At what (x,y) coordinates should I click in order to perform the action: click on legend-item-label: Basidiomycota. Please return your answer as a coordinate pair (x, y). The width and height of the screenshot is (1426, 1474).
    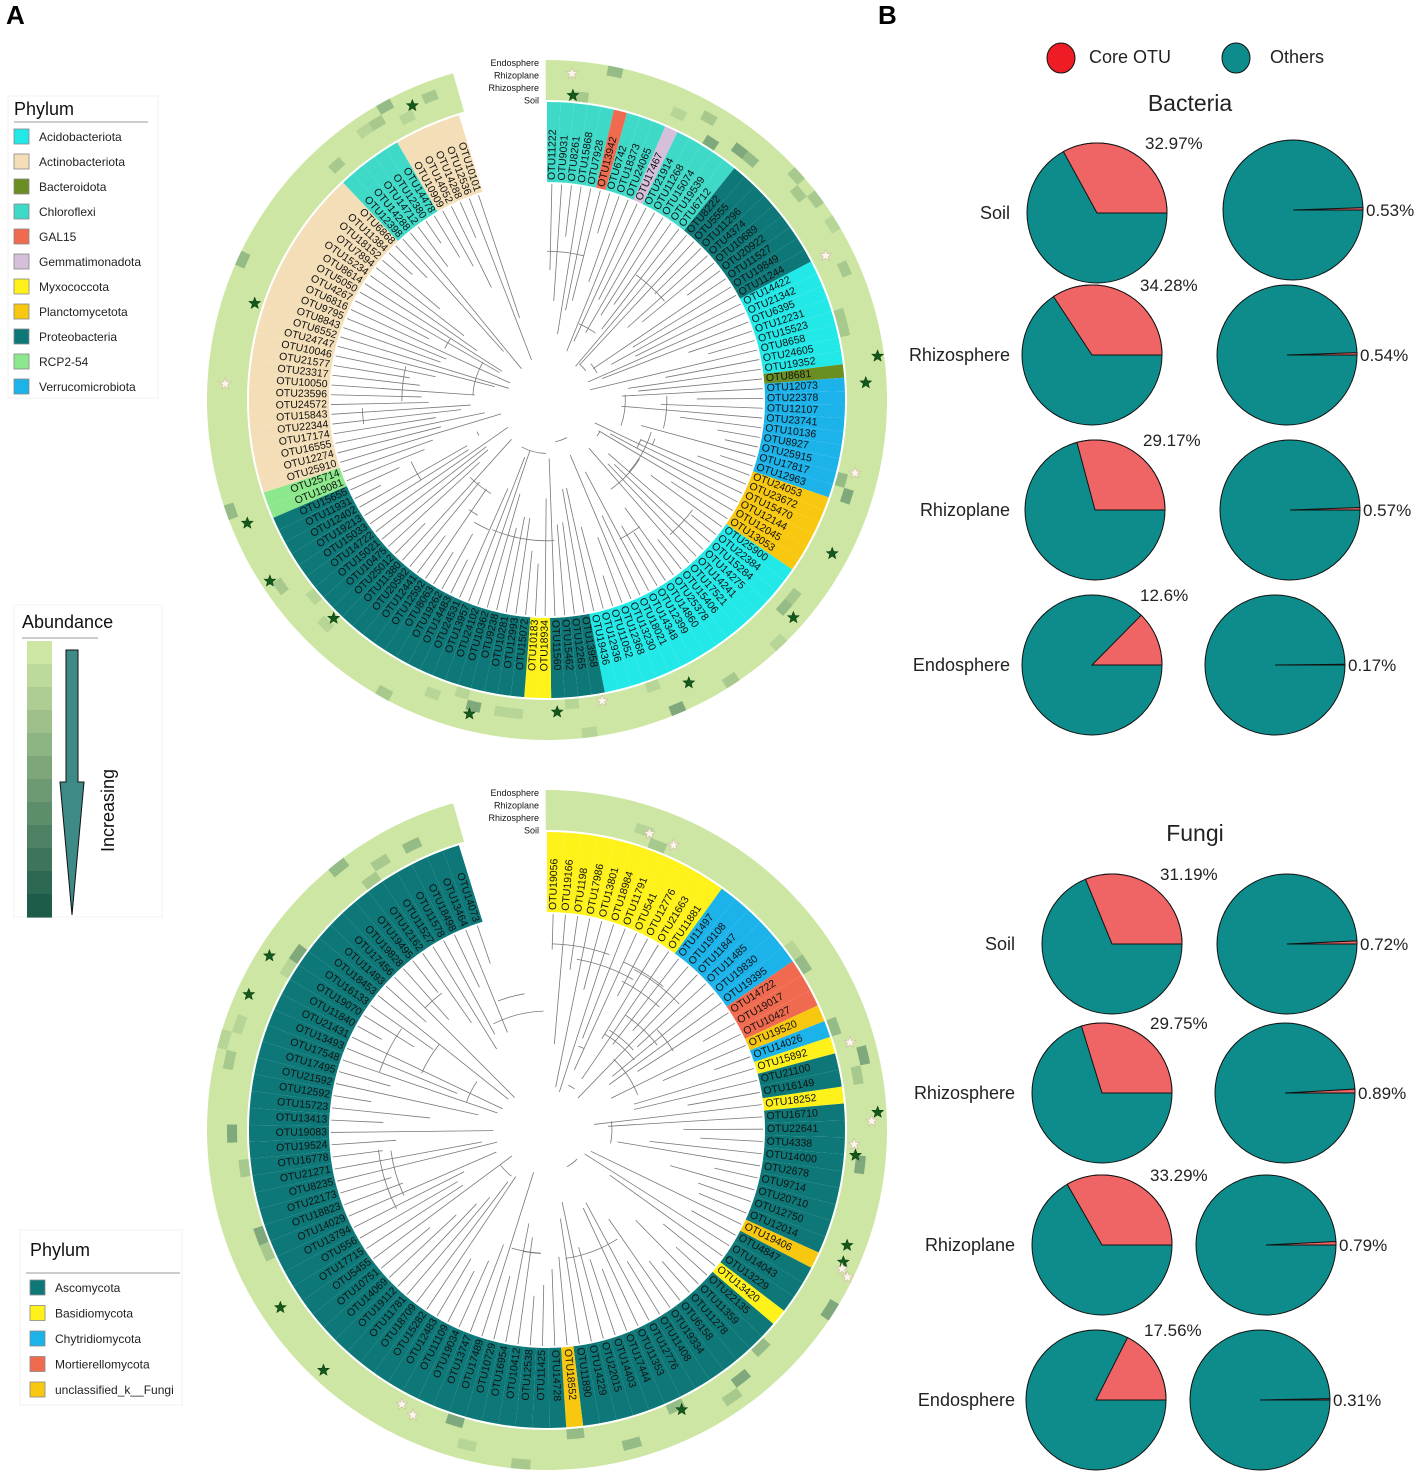
    Looking at the image, I should click on (94, 1314).